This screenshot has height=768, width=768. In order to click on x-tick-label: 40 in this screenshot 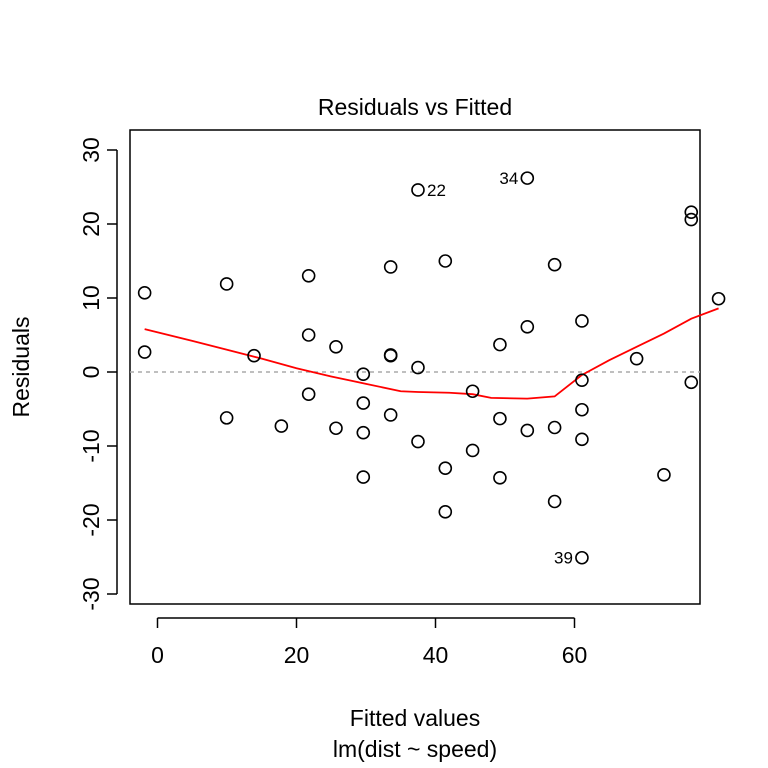, I will do `click(436, 655)`.